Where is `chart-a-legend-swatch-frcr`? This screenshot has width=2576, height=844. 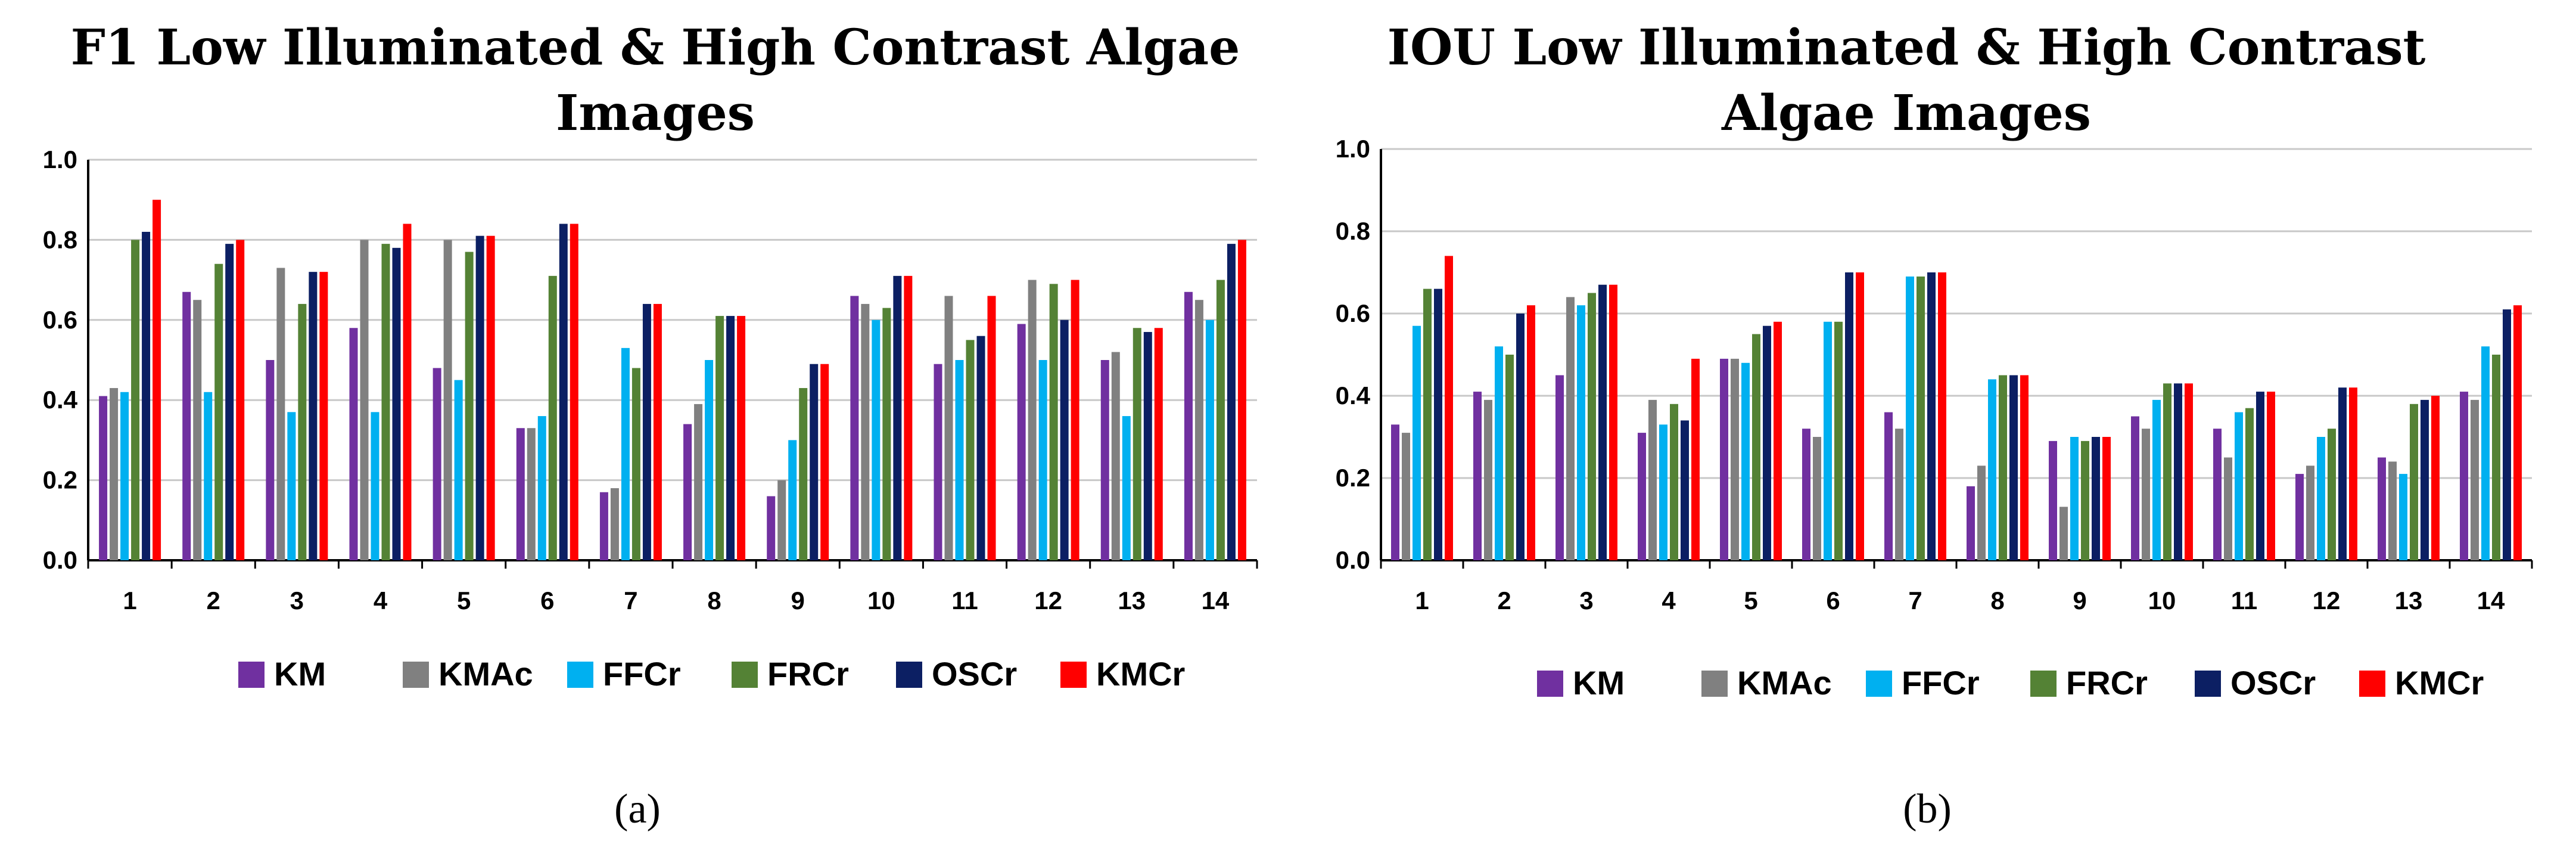 chart-a-legend-swatch-frcr is located at coordinates (745, 675).